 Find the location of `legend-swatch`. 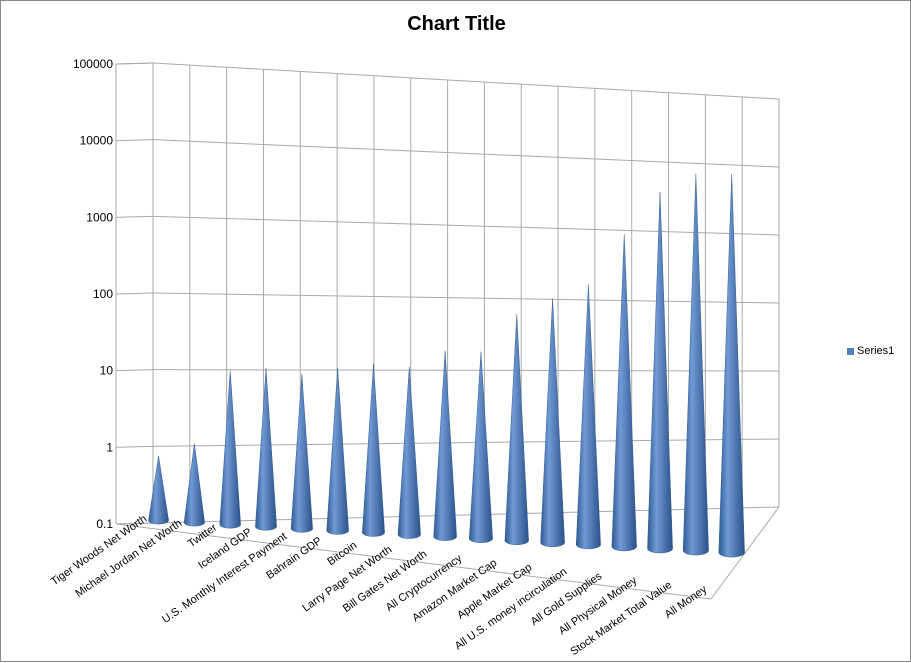

legend-swatch is located at coordinates (850, 351).